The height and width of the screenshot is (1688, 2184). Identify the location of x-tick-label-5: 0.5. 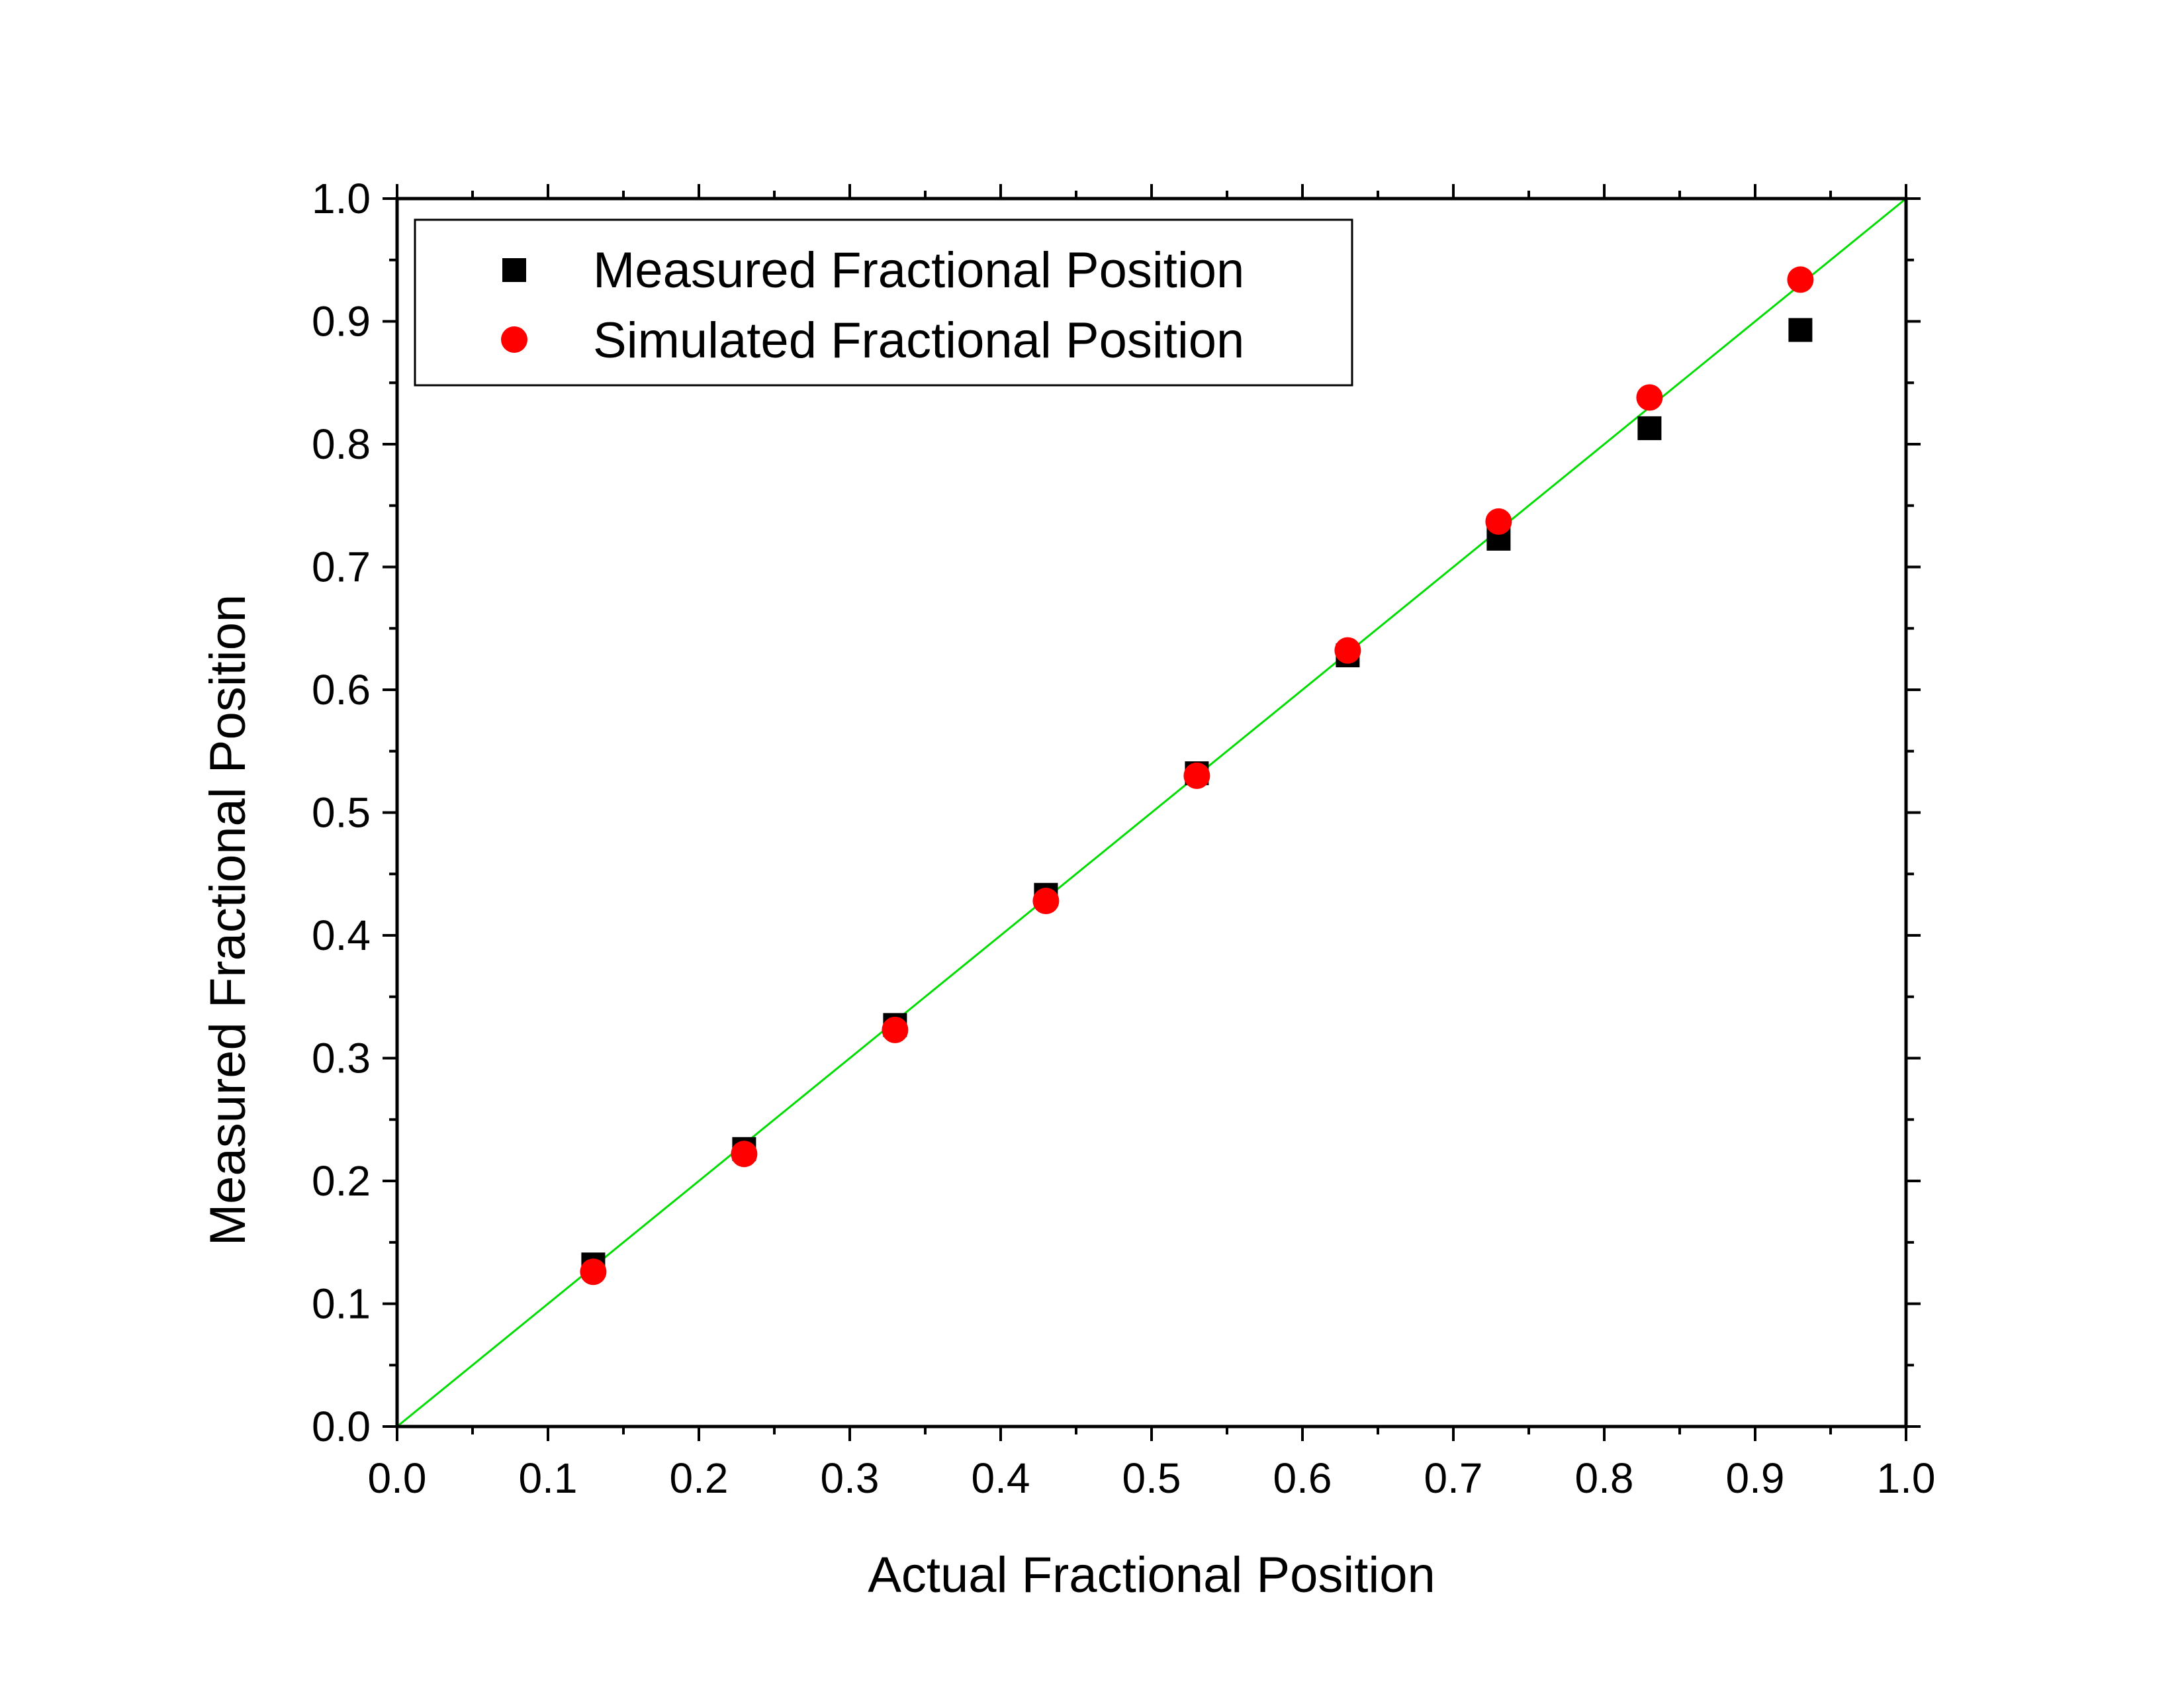
(1151, 1478).